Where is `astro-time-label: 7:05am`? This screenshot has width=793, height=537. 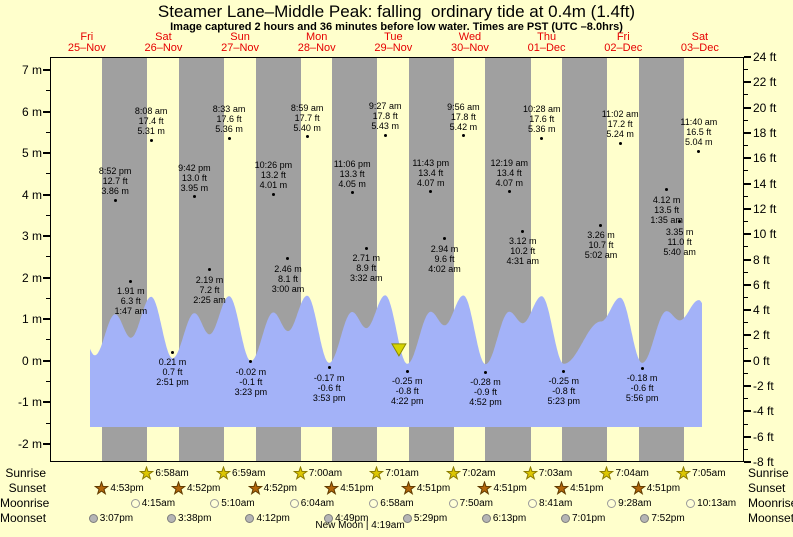
astro-time-label: 7:05am is located at coordinates (709, 473).